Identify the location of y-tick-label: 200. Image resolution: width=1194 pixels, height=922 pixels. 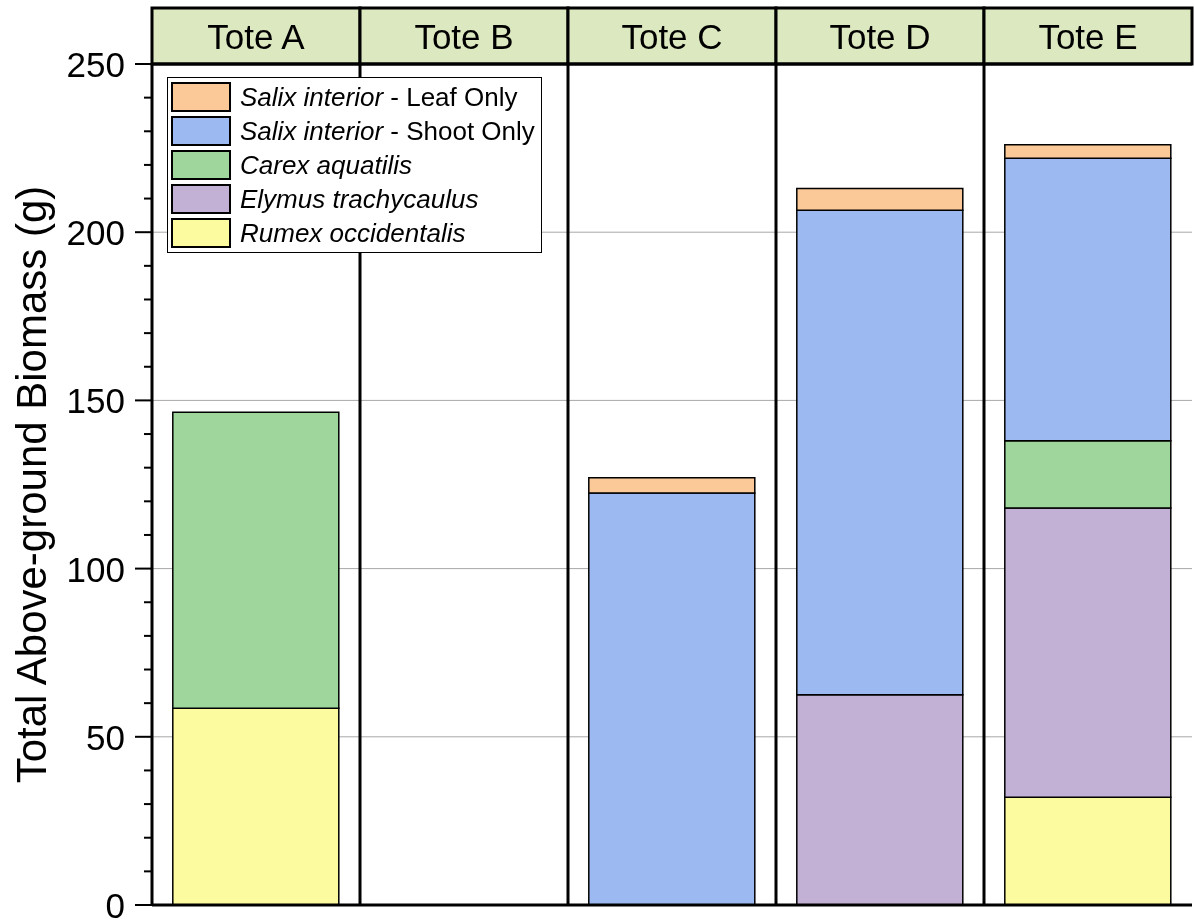
(95, 232).